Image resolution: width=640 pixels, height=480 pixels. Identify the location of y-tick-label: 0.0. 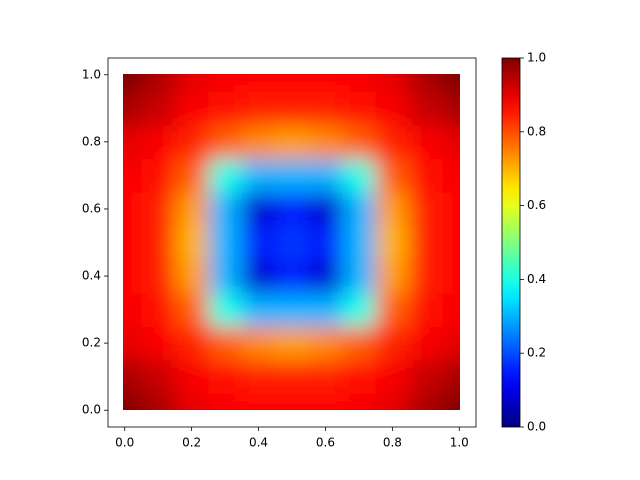
(91, 410).